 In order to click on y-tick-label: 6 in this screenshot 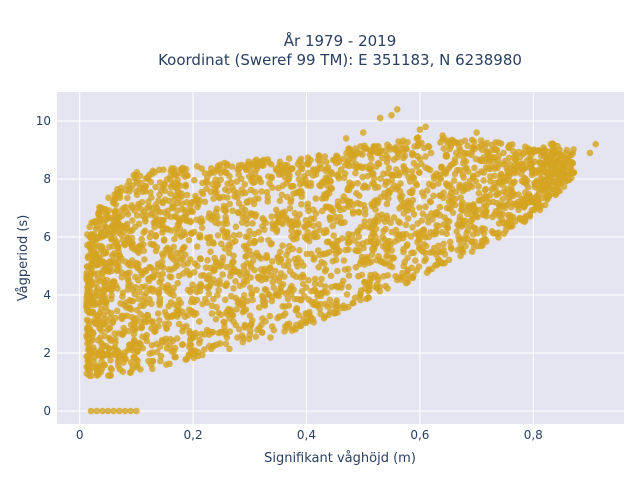, I will do `click(47, 237)`.